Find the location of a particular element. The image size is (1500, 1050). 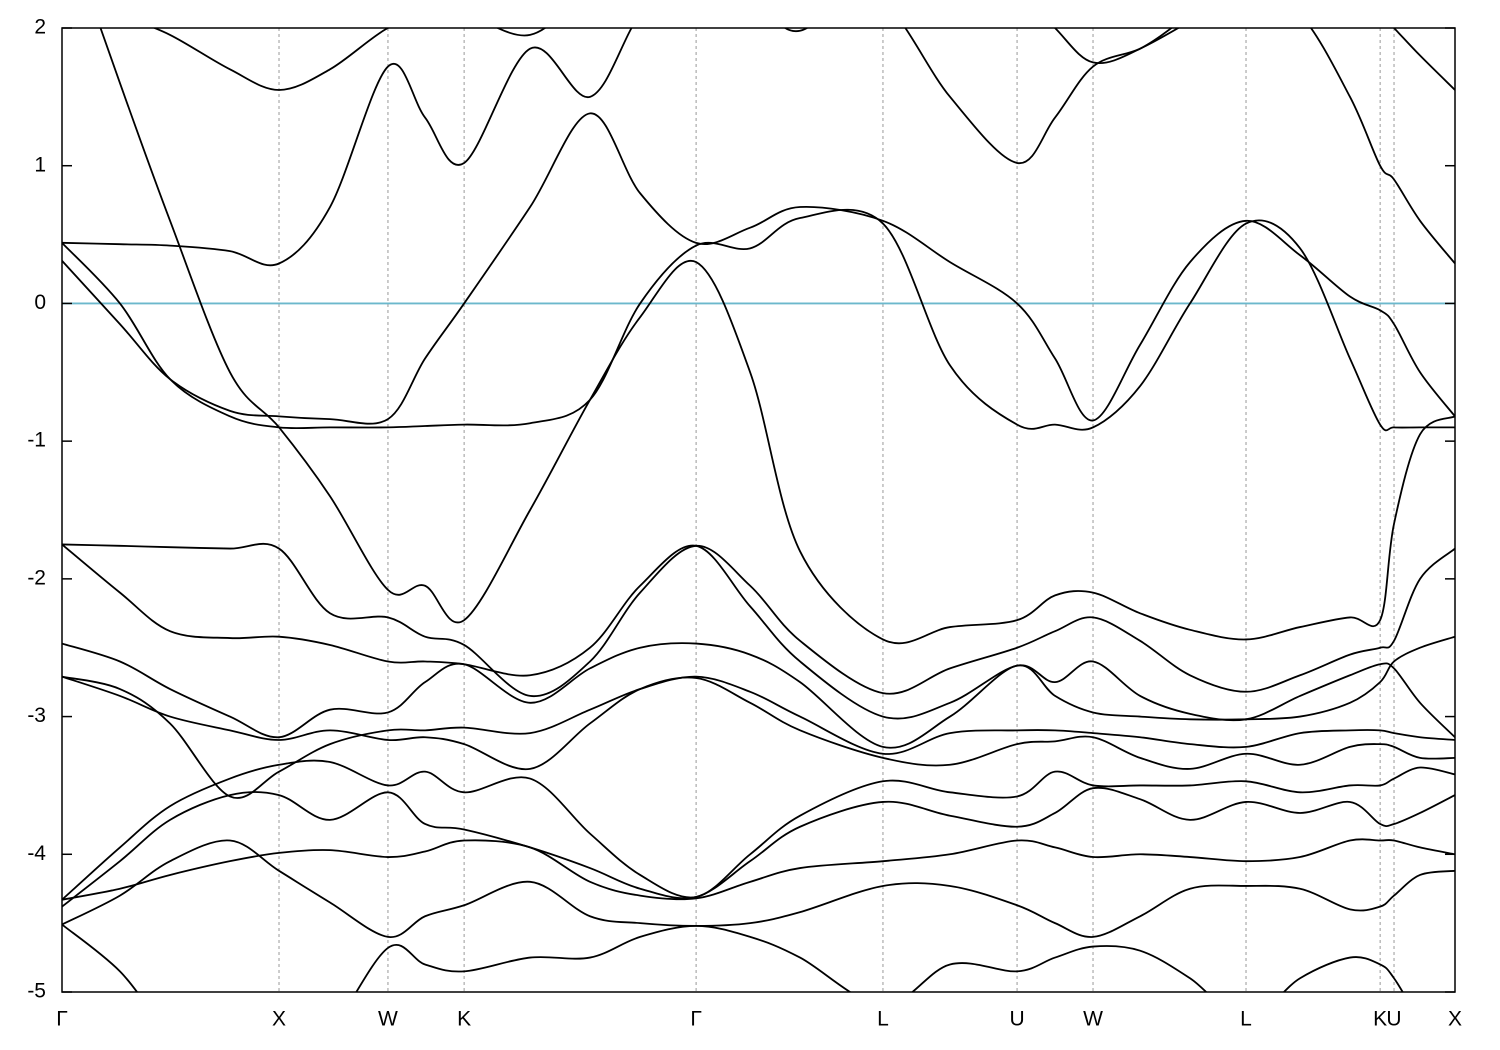

y-tick-label: 0 is located at coordinates (40, 302).